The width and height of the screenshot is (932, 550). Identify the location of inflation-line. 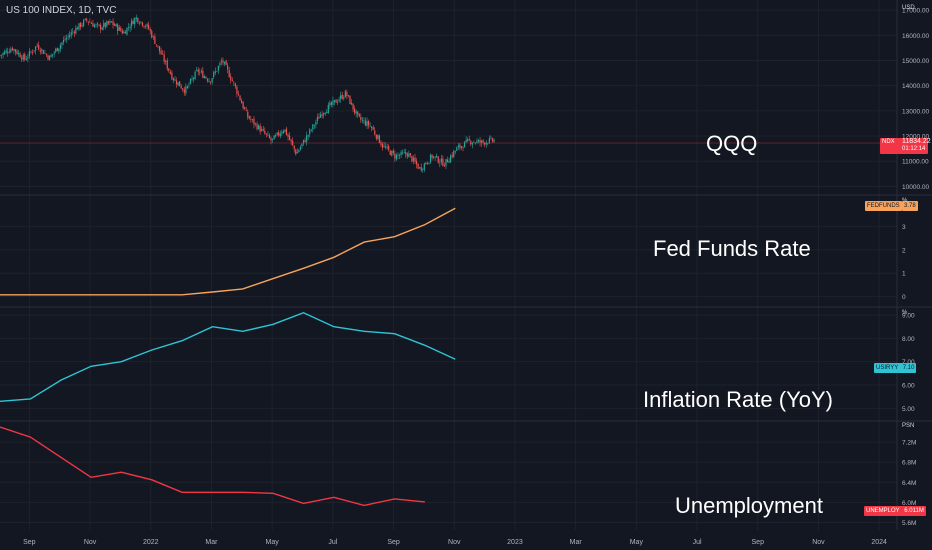
(228, 356).